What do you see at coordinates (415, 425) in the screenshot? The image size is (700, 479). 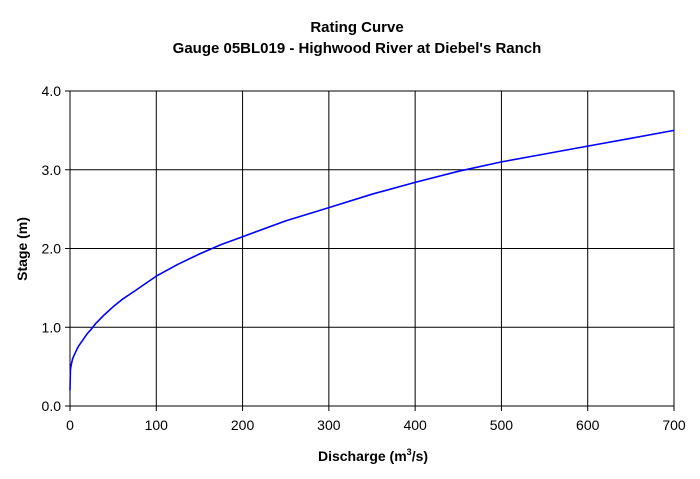 I see `x-tick-label-4: 400` at bounding box center [415, 425].